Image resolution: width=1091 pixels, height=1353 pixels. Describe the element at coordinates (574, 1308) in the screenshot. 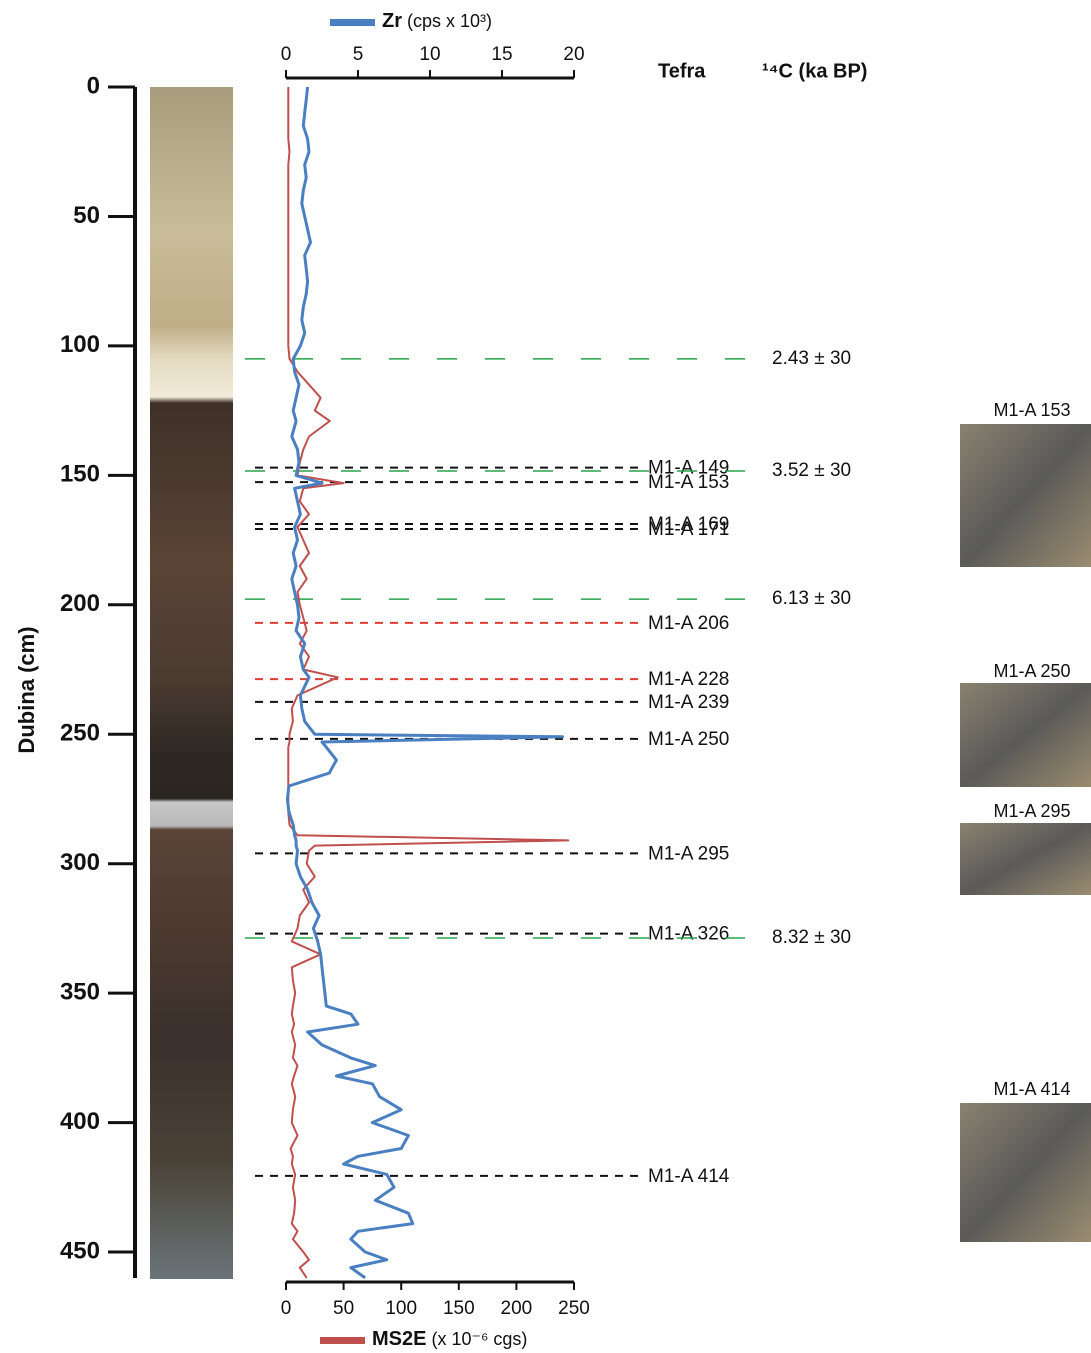

I see `x2-tick-label: 250` at that location.